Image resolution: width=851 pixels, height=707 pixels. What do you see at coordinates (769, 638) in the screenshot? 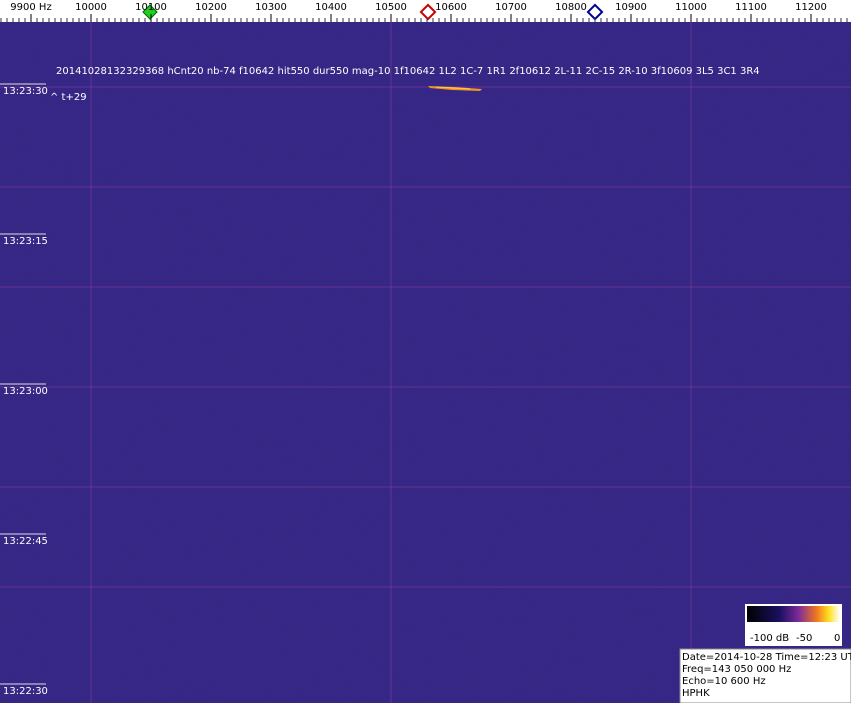
I see `colorbar-label: -100 dB` at bounding box center [769, 638].